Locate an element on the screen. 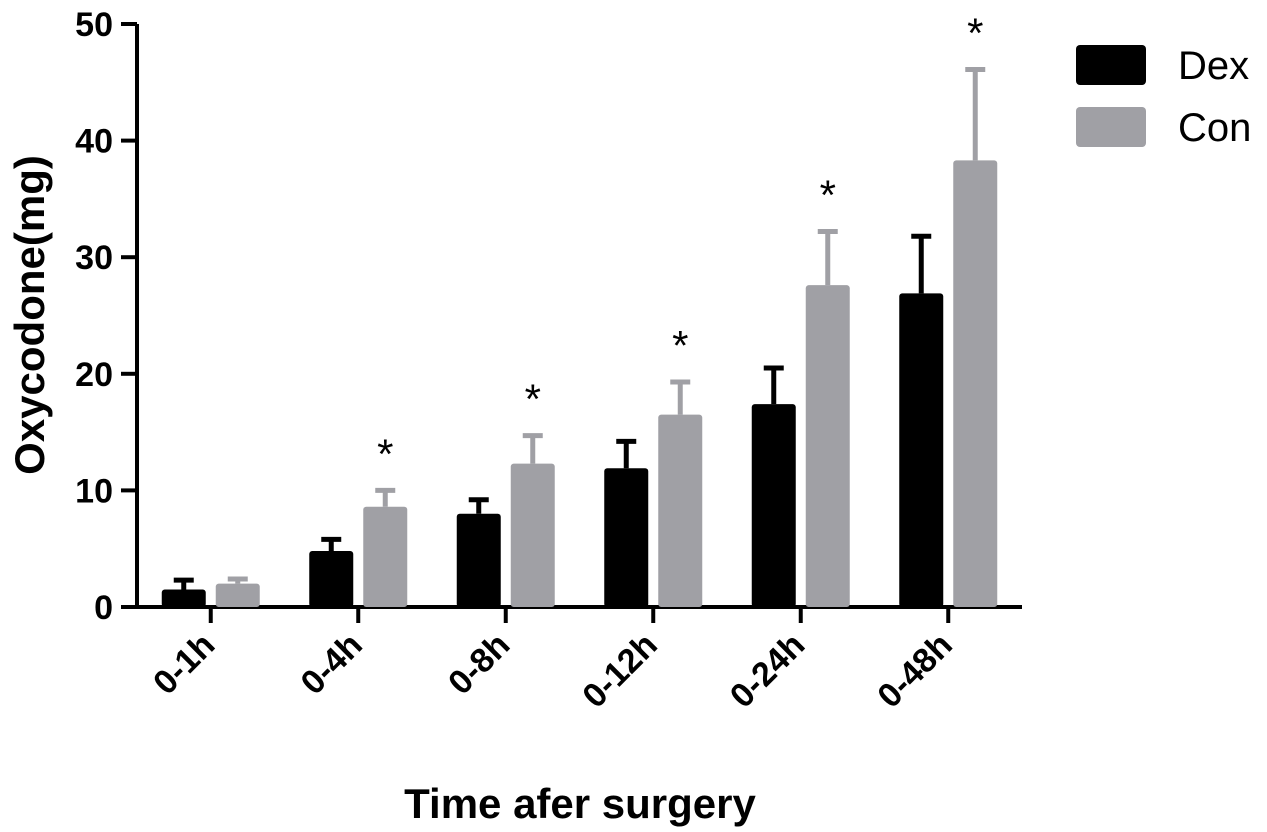  x-tick-label: 0-12h is located at coordinates (620, 671).